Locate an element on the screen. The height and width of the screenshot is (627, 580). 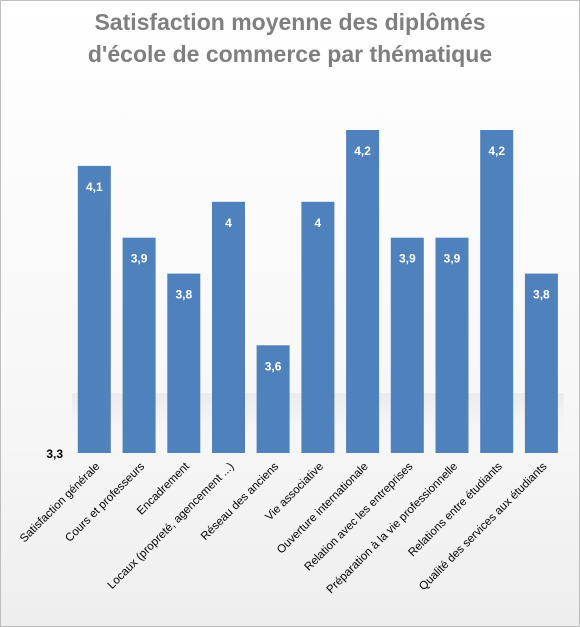
value-label-4: 4 is located at coordinates (228, 223).